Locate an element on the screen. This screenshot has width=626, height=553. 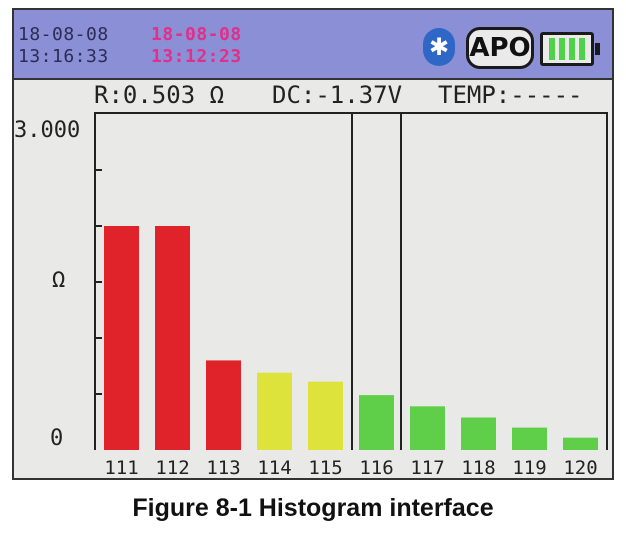
bluetooth-icon: ✱ is located at coordinates (439, 47).